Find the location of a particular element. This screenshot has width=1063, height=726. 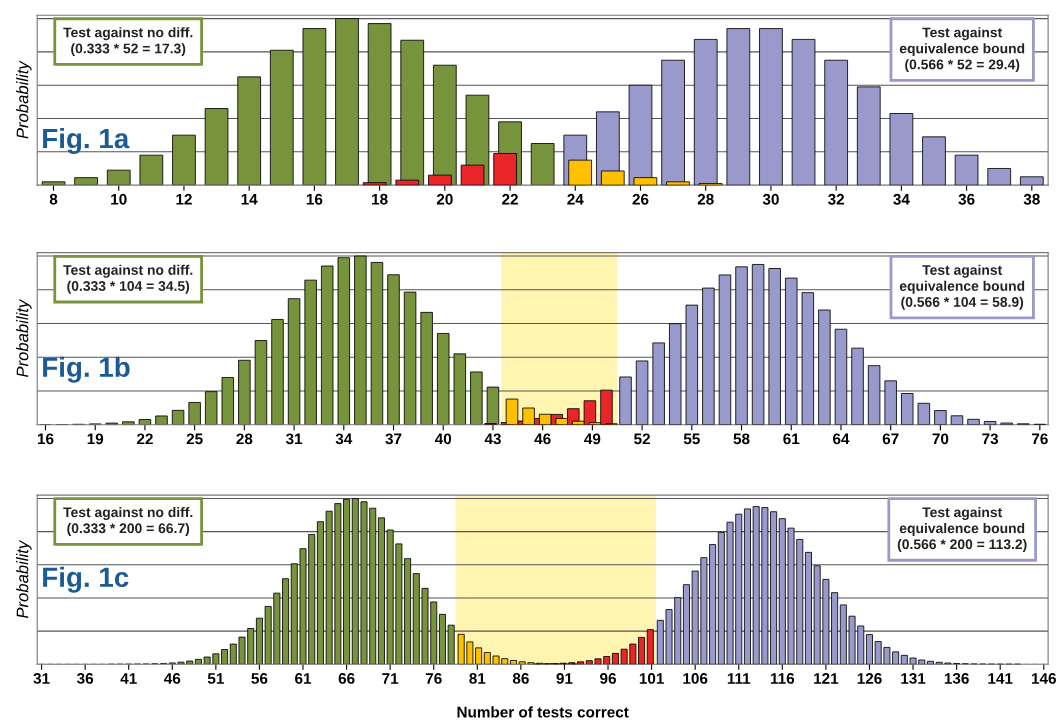

x-tick-label: 49 is located at coordinates (592, 439).